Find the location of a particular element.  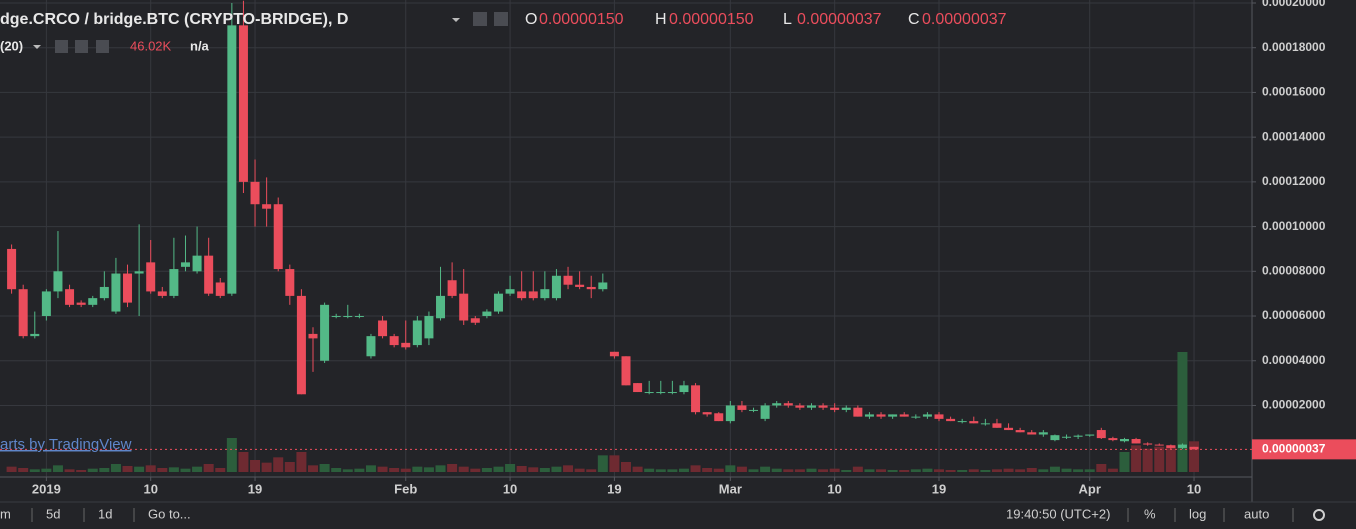

x-tick-label: Feb is located at coordinates (405, 488).